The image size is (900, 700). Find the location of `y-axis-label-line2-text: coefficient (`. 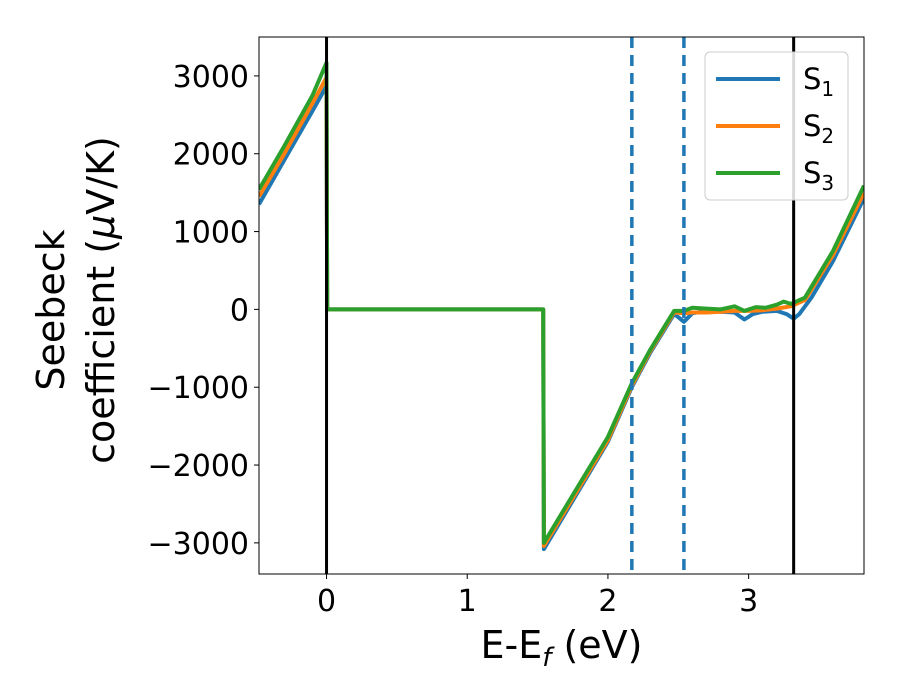

y-axis-label-line2-text: coefficient ( is located at coordinates (101, 351).